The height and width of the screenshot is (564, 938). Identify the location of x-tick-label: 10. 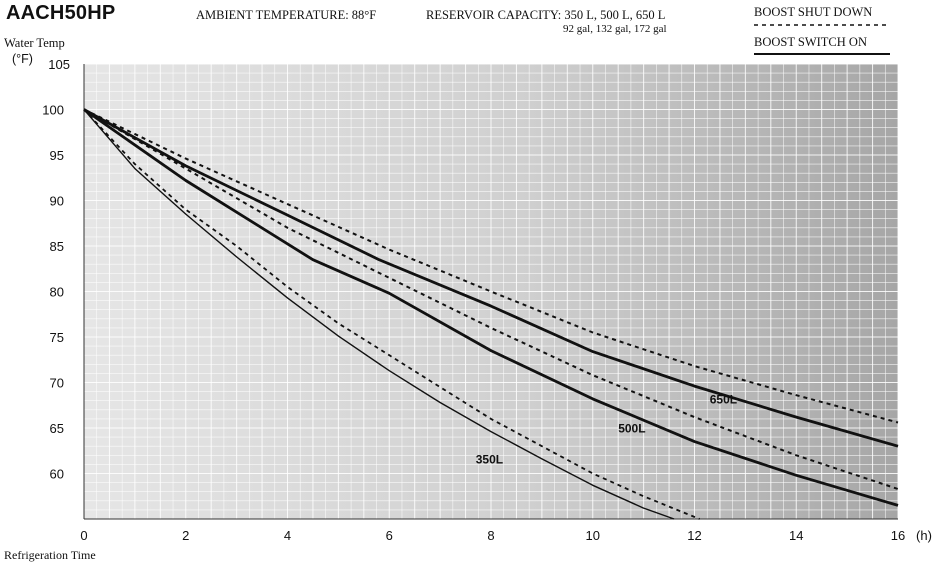
(593, 535).